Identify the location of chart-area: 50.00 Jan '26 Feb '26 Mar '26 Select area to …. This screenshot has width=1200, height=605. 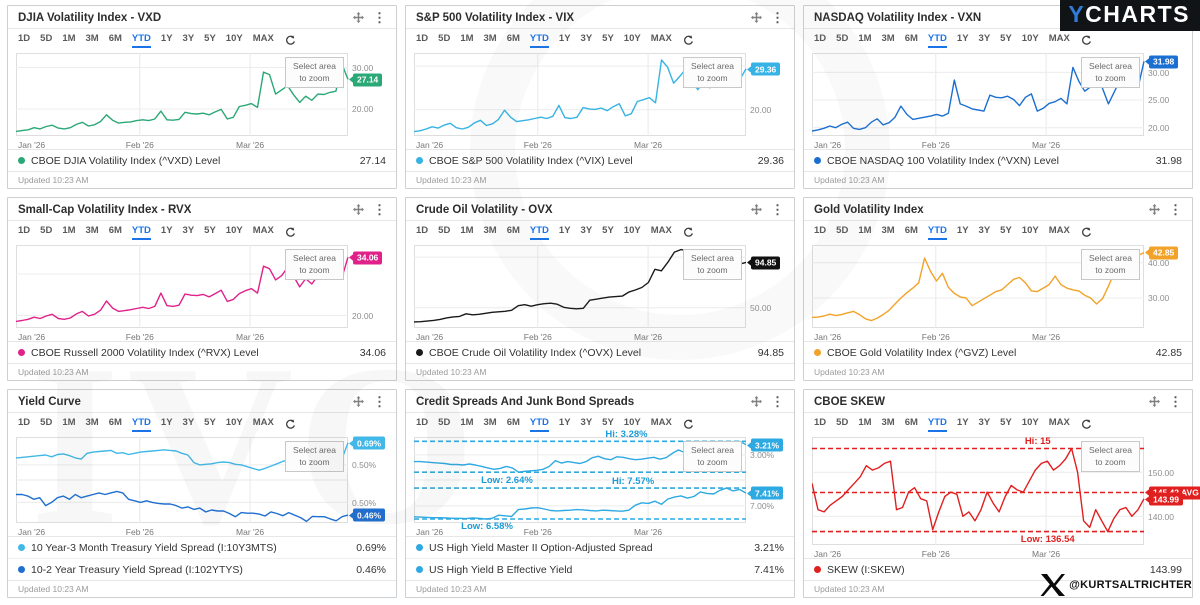
(600, 293).